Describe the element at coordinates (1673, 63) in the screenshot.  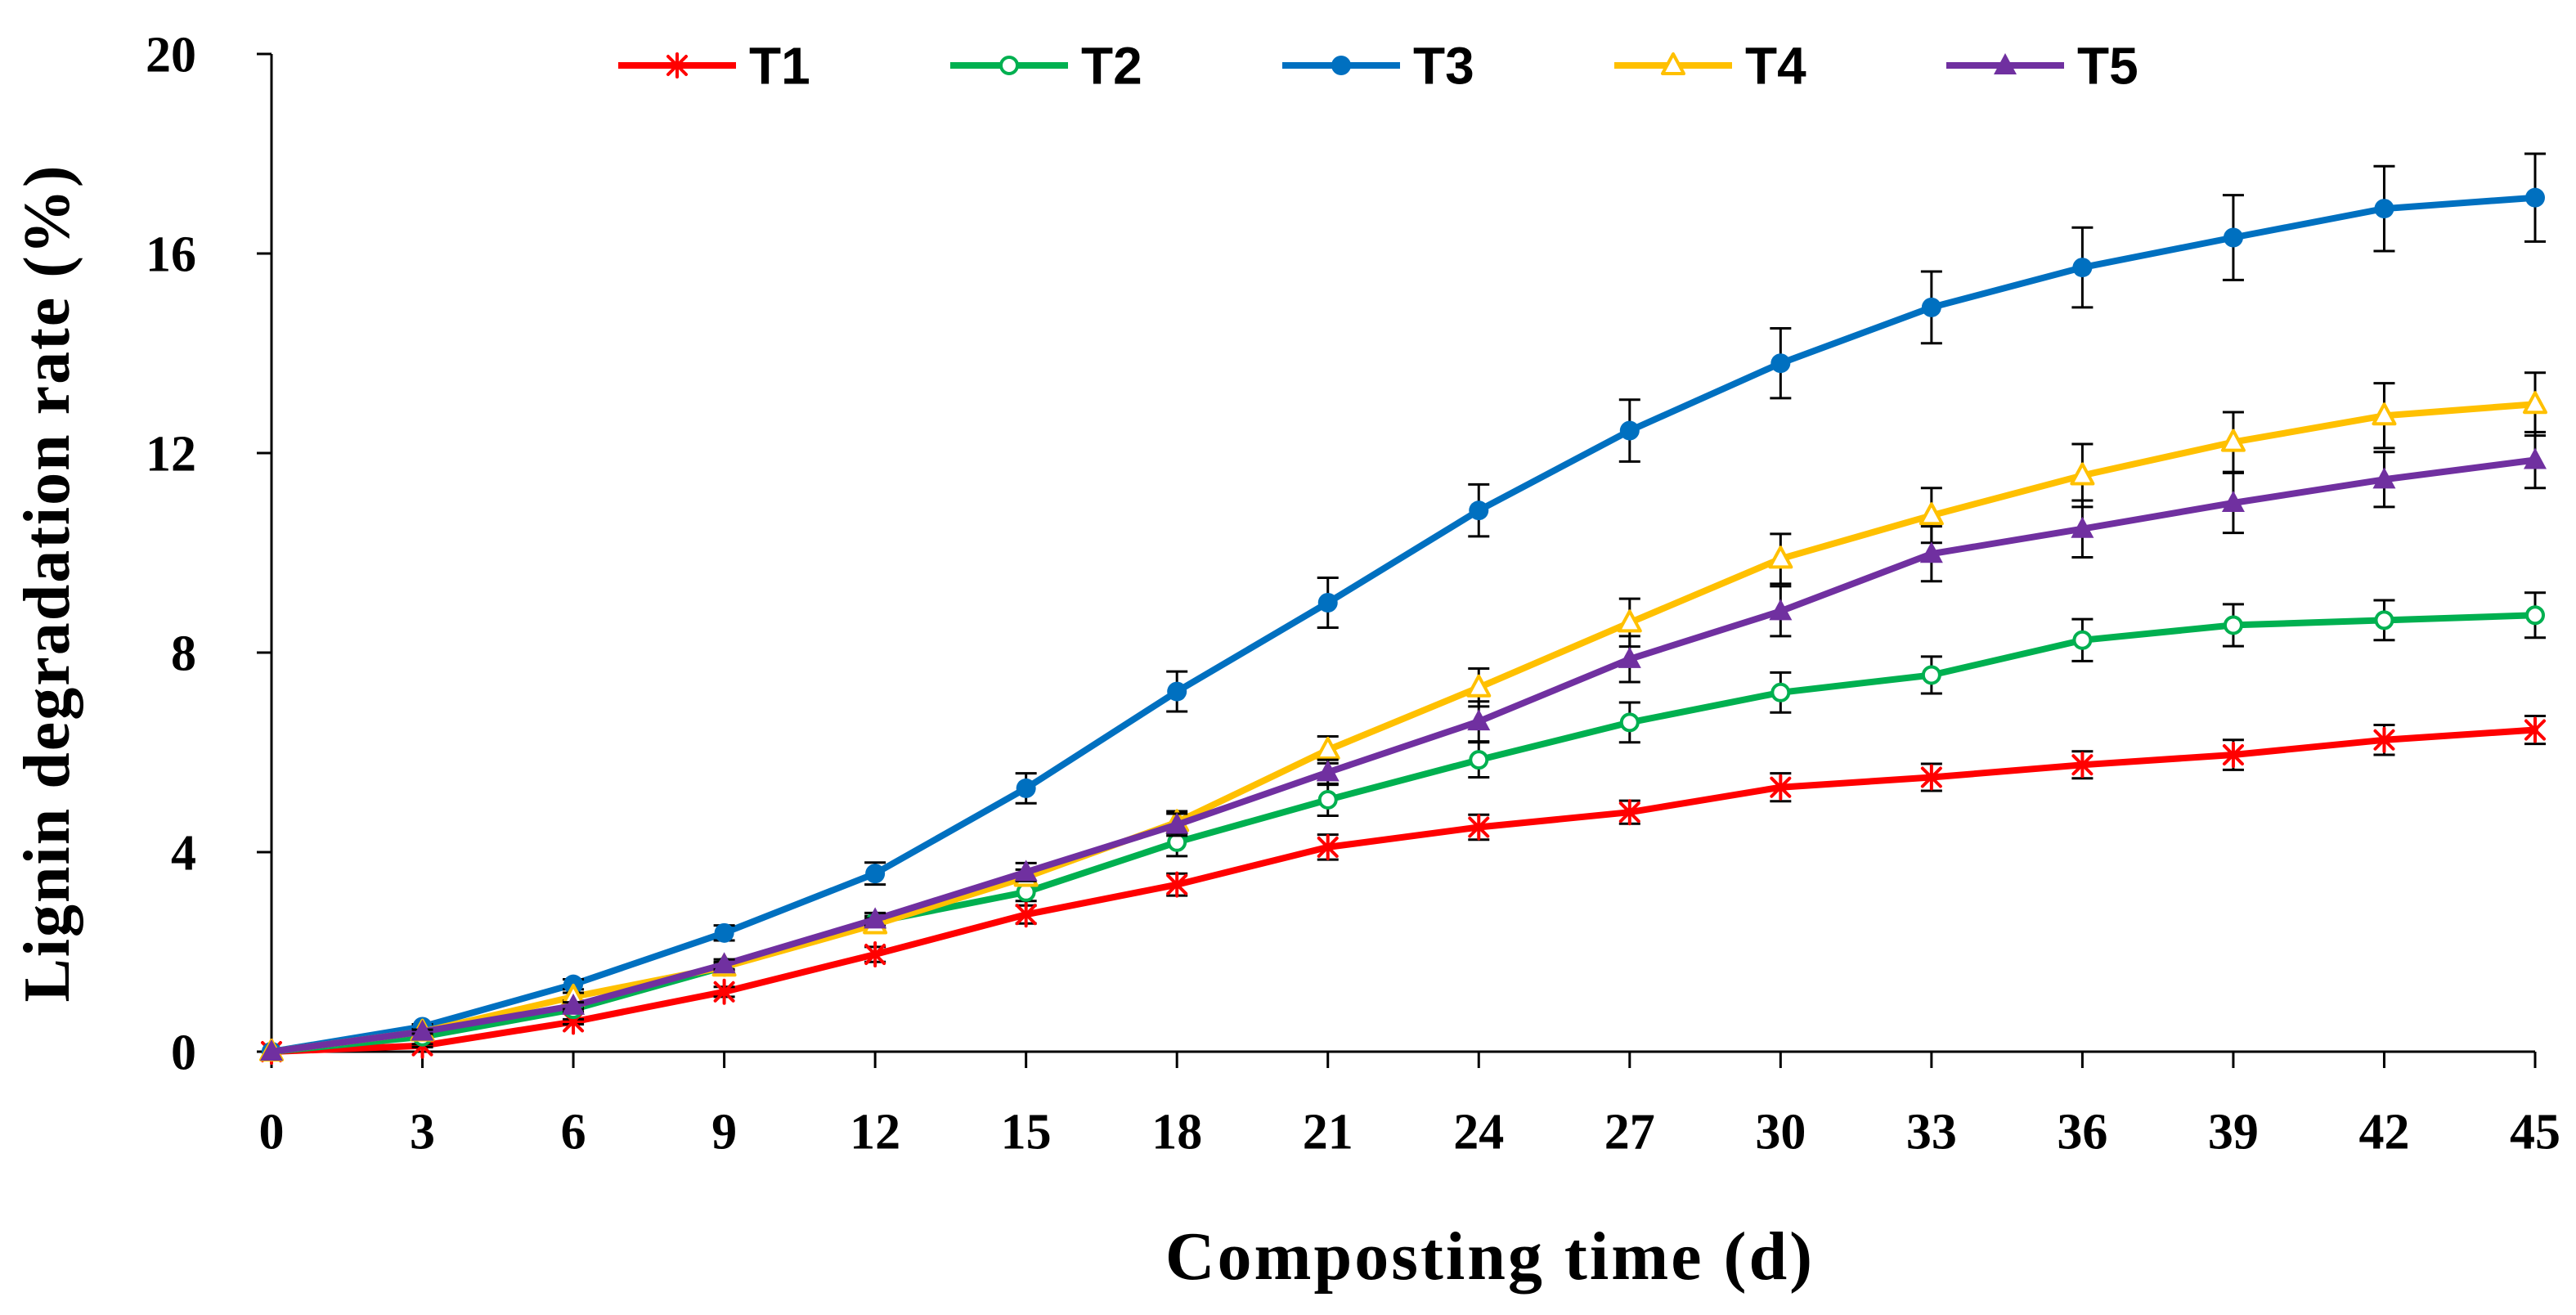
I see `legend-marker-t4` at that location.